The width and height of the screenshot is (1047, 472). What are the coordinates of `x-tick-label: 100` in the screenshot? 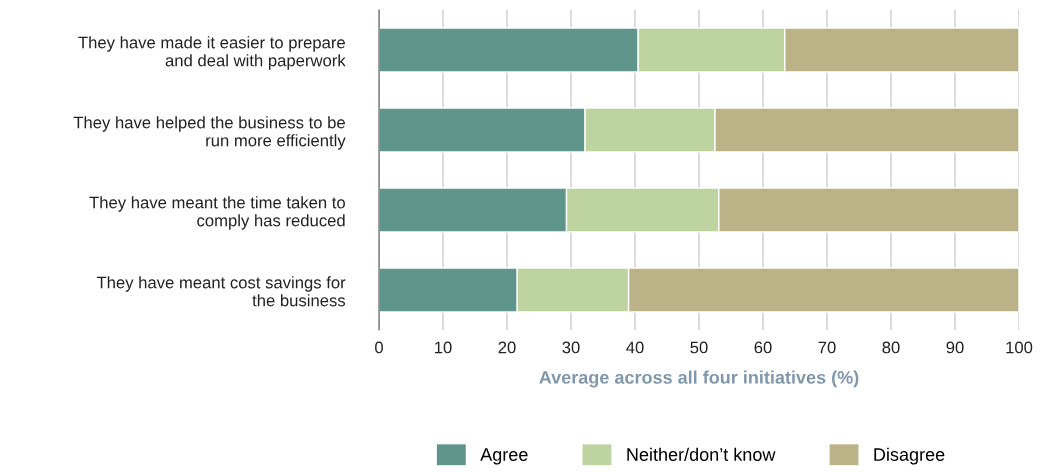 It's located at (1019, 347).